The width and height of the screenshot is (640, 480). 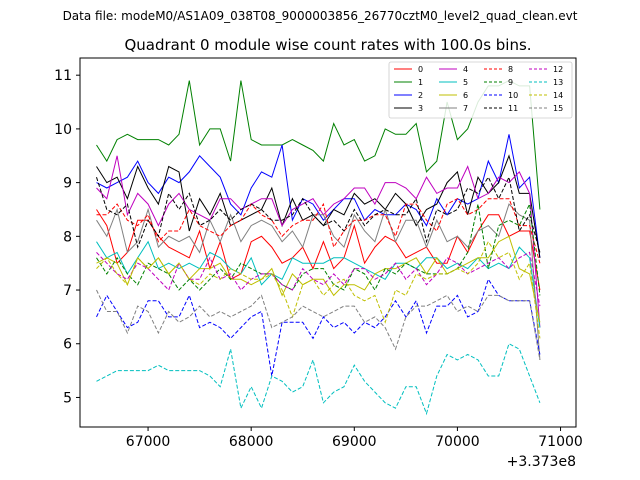 What do you see at coordinates (457, 442) in the screenshot?
I see `x-tick-label: 70000` at bounding box center [457, 442].